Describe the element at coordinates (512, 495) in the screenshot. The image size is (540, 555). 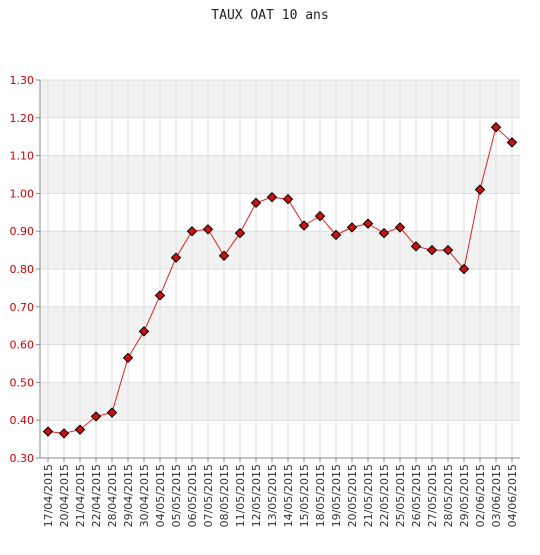
I see `x-tick-label: 04/06/2015` at that location.